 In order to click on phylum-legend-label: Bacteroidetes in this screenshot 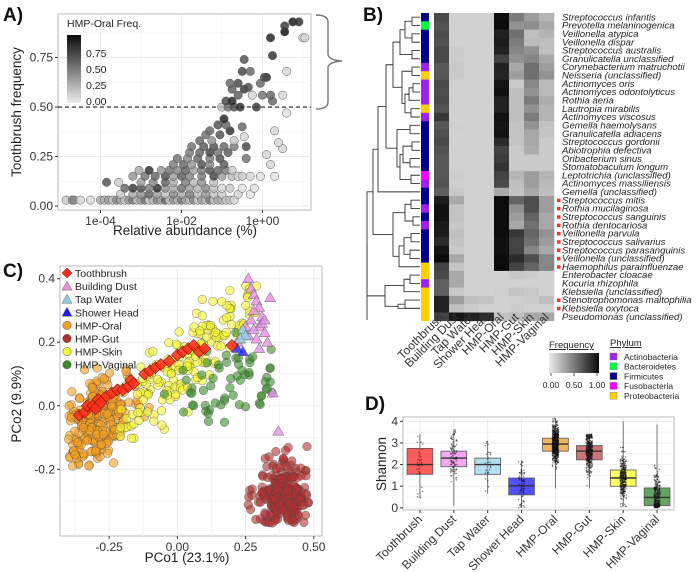, I will do `click(650, 367)`.